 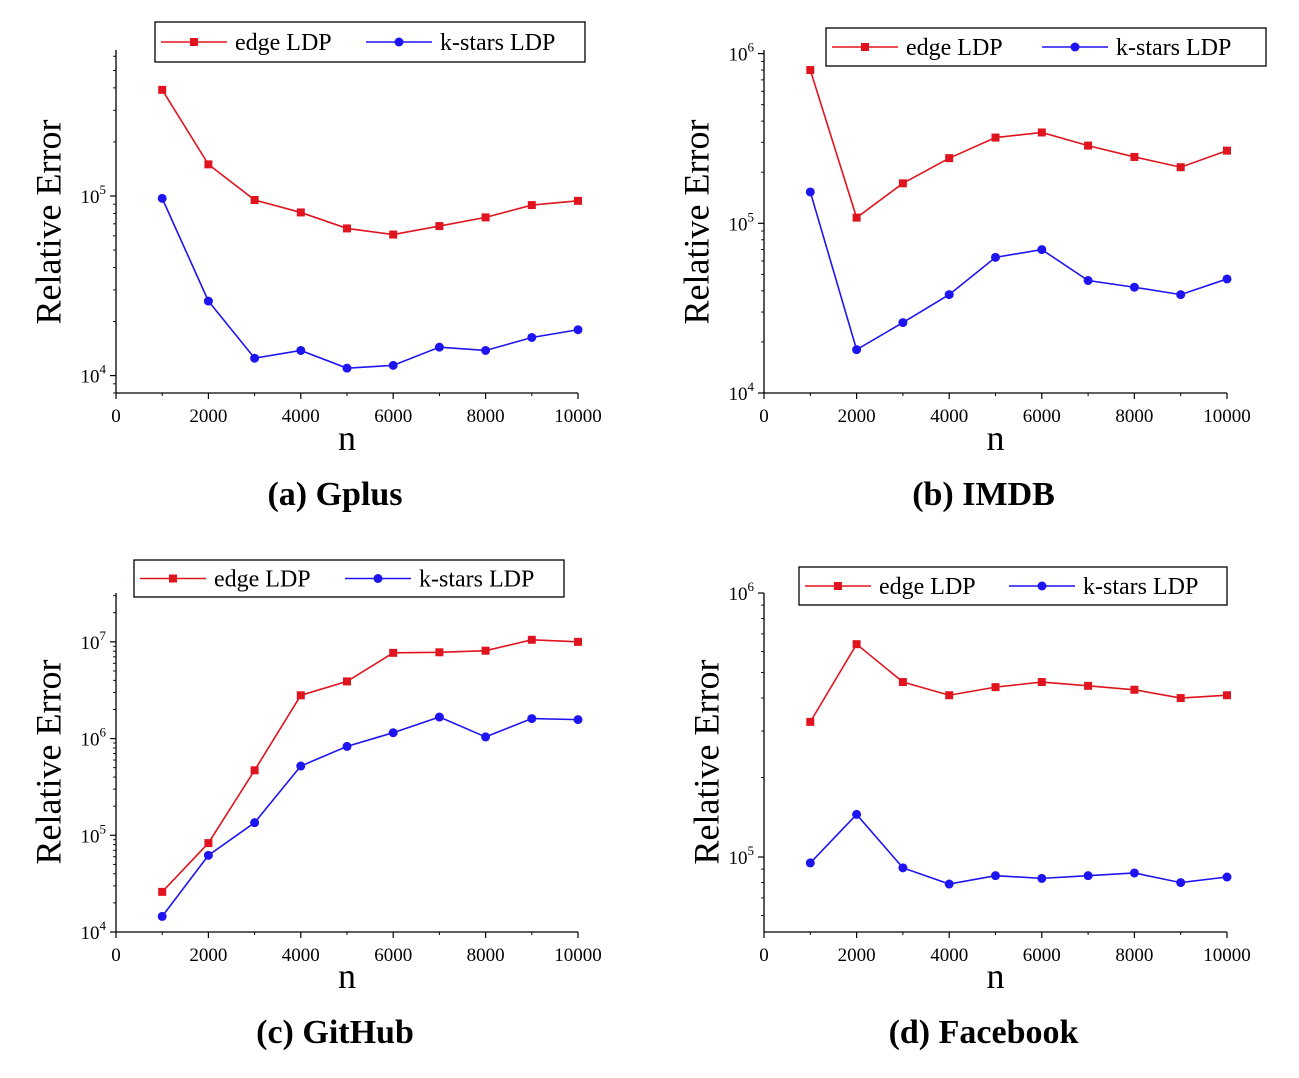 I want to click on y-tick-label: 10⁴, so click(x=94, y=931).